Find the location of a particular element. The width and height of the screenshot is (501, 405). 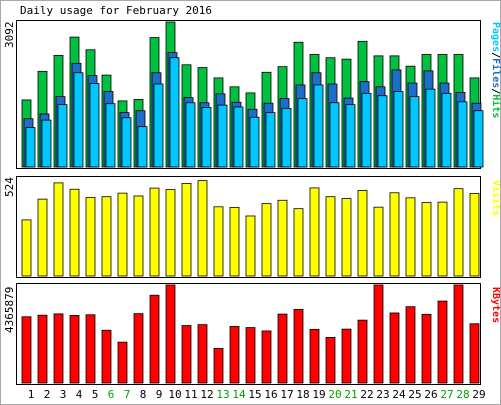

x-tick-label-6: 6 is located at coordinates (111, 394).